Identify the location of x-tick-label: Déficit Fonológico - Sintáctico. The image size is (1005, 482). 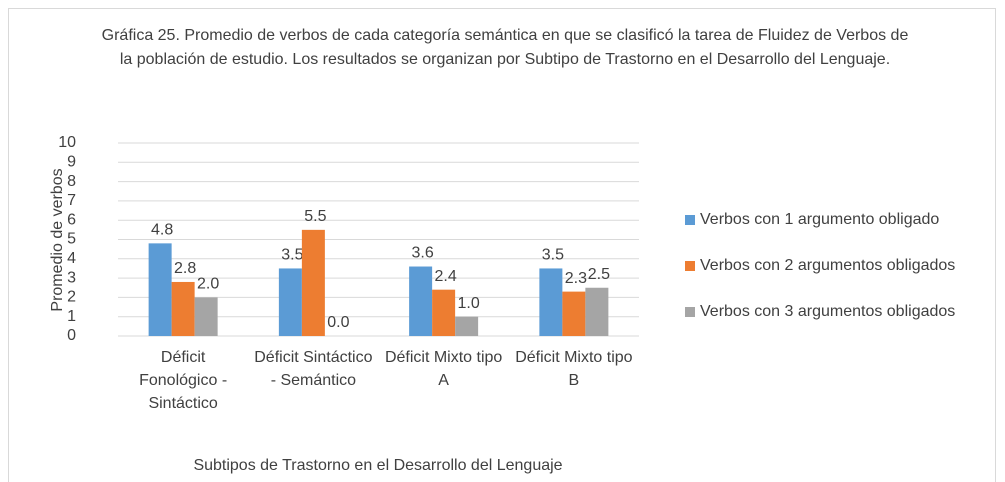
(183, 380).